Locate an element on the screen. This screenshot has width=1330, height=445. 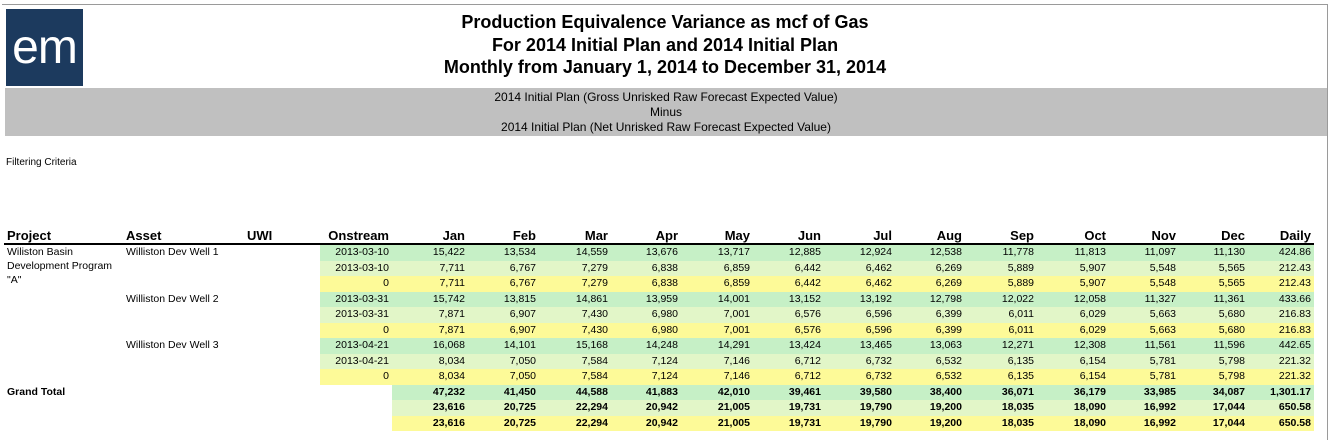
grand-total-month-cell: 39,580 is located at coordinates (859, 392).